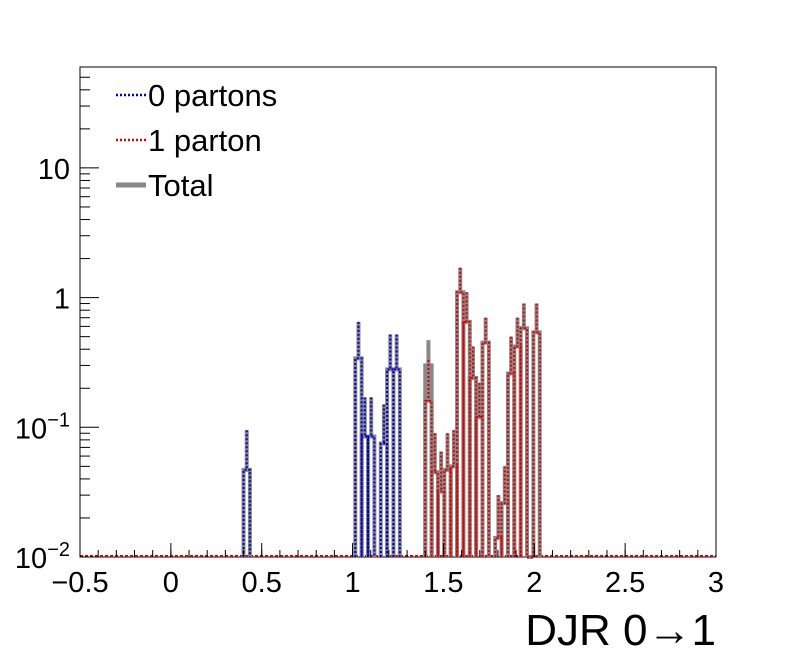 The height and width of the screenshot is (672, 796). Describe the element at coordinates (62, 300) in the screenshot. I see `y-tick-label: 1` at that location.